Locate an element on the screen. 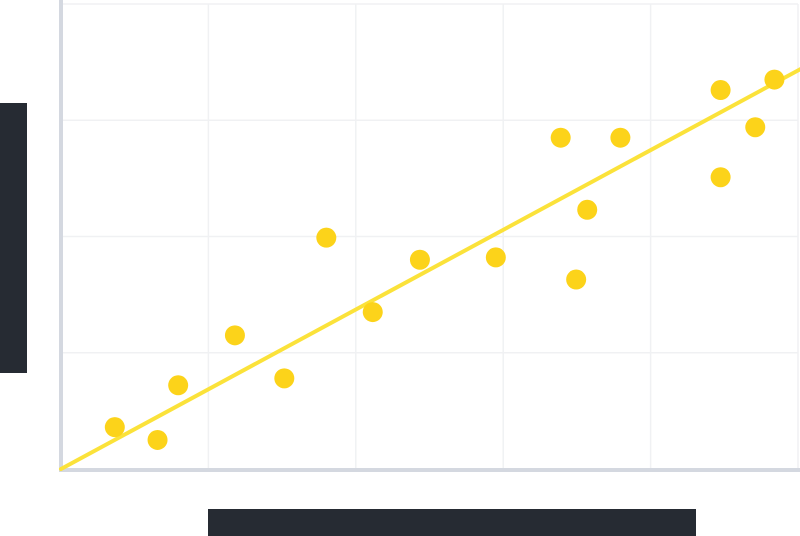 The width and height of the screenshot is (800, 536). x-axis-label-bar is located at coordinates (452, 522).